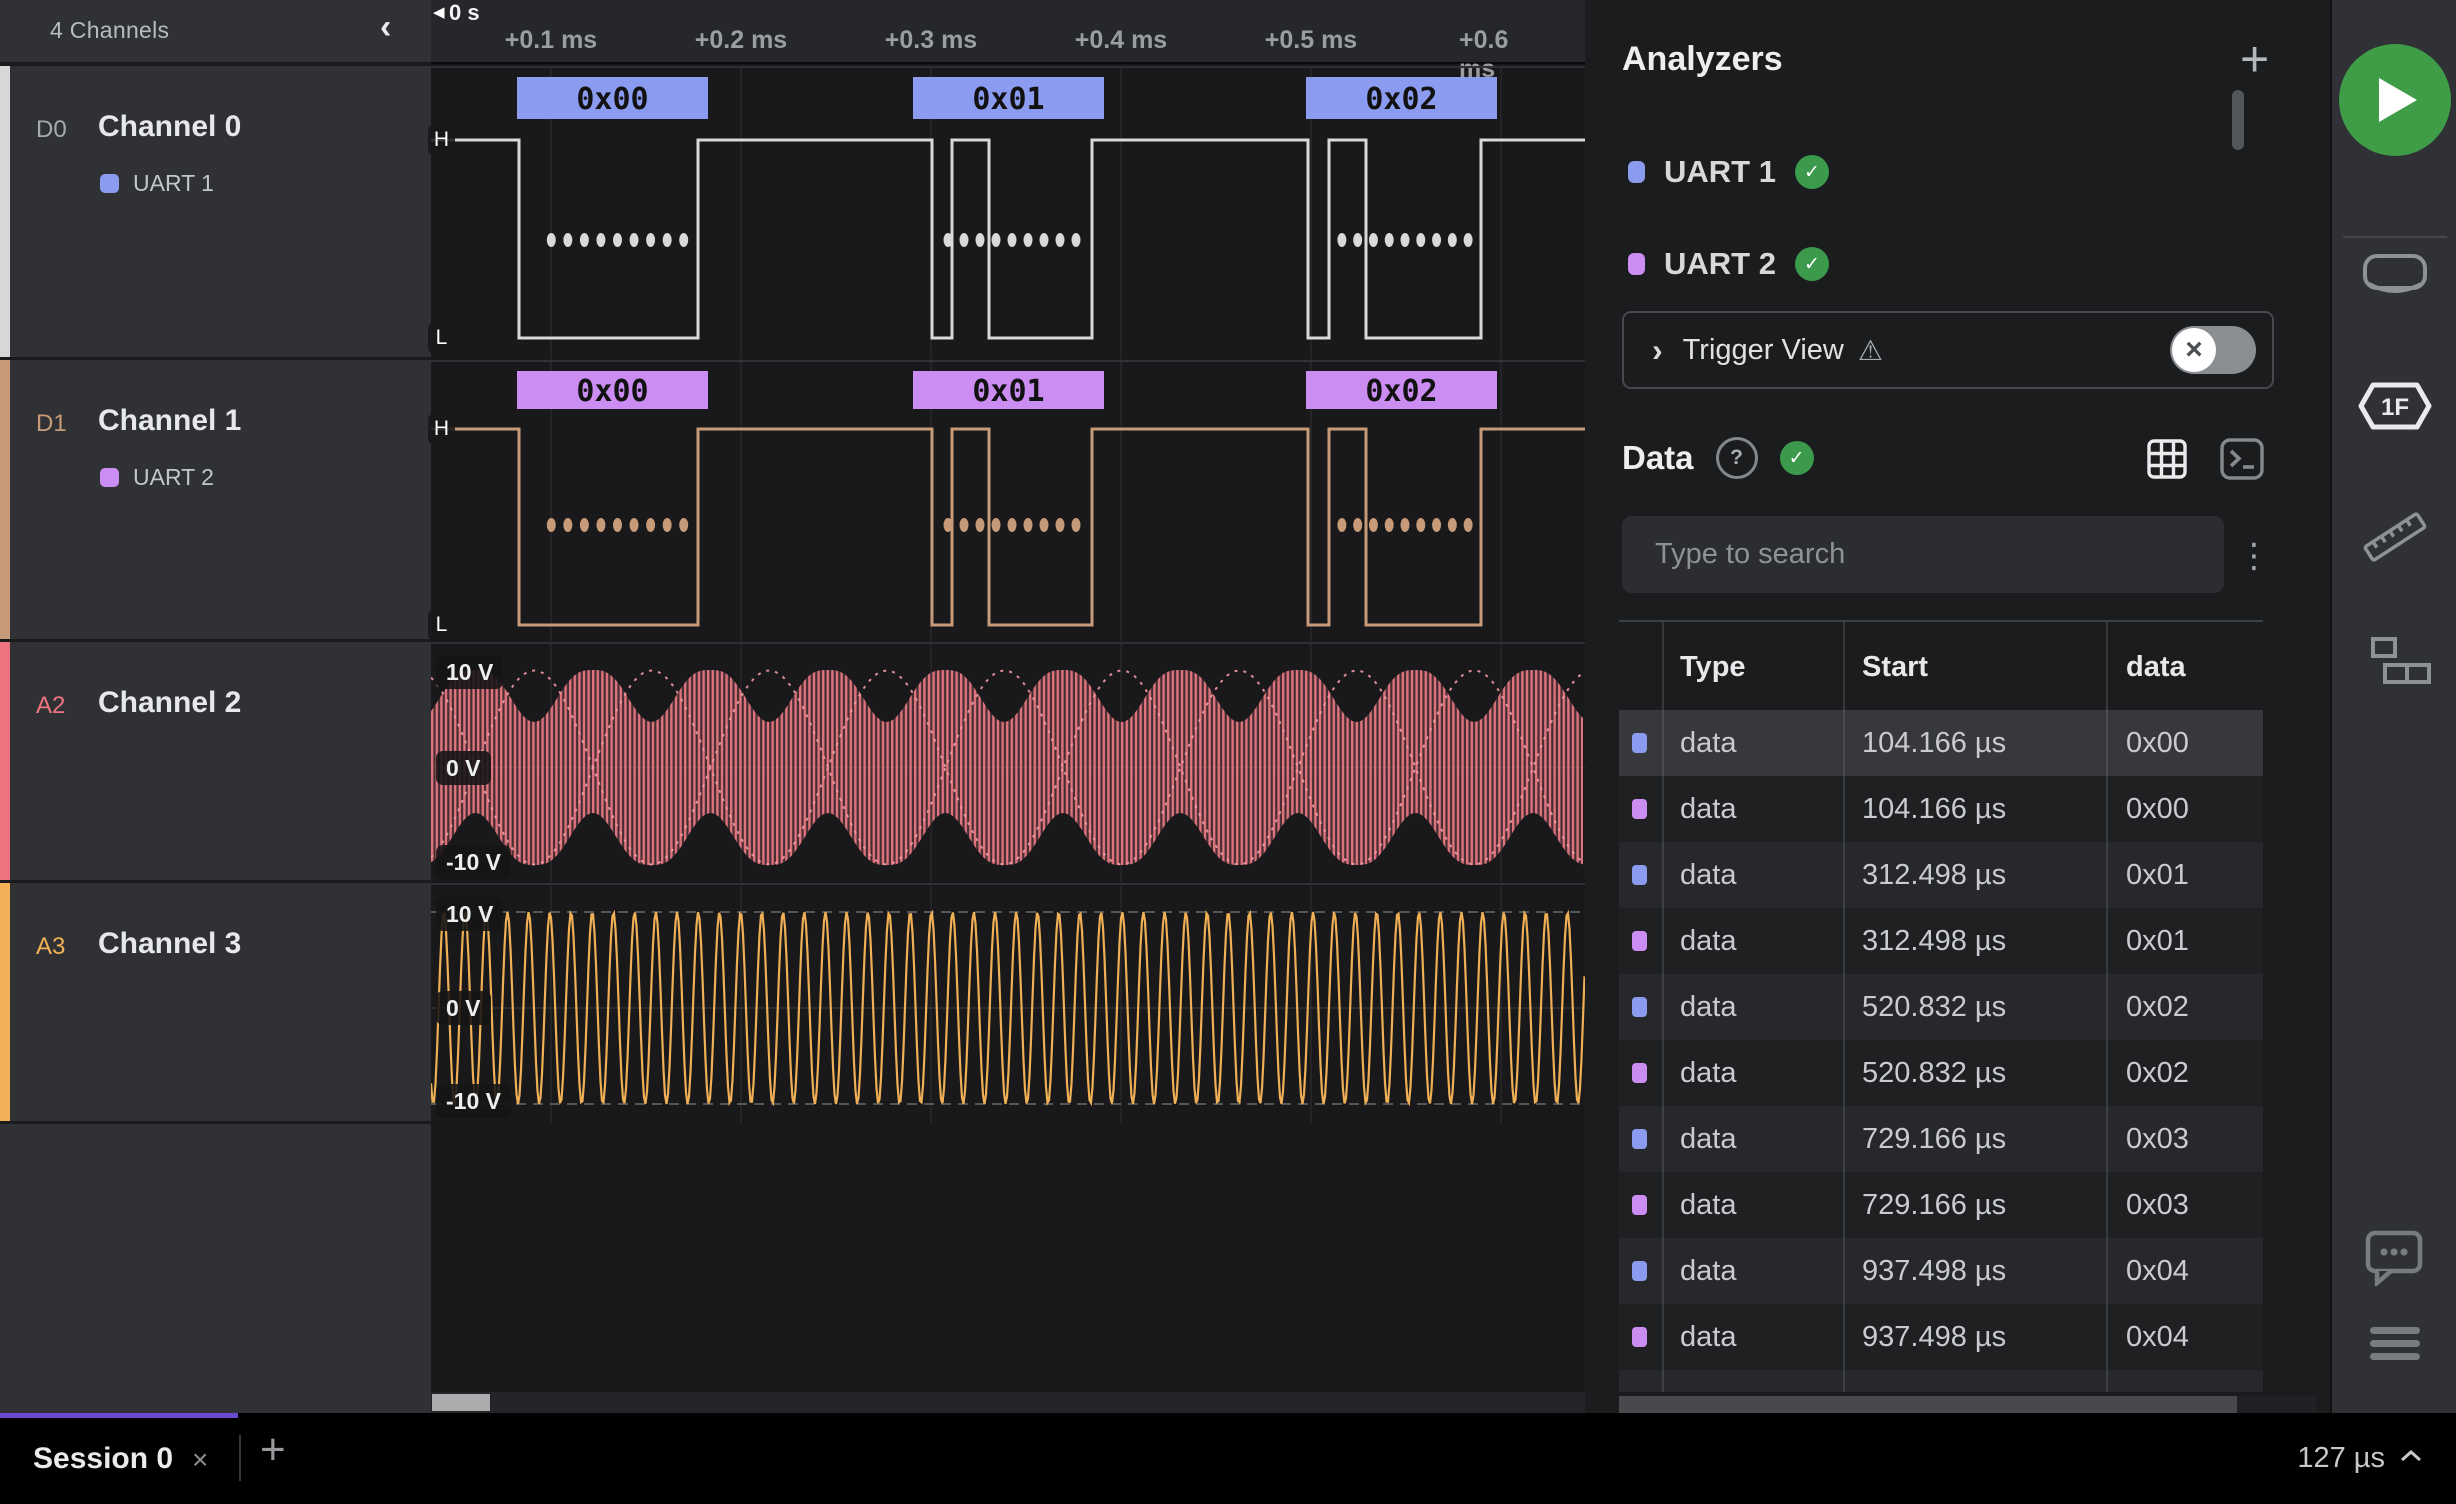 Image resolution: width=2456 pixels, height=1504 pixels. I want to click on capture-range-indicator: 127 µs, so click(2360, 1458).